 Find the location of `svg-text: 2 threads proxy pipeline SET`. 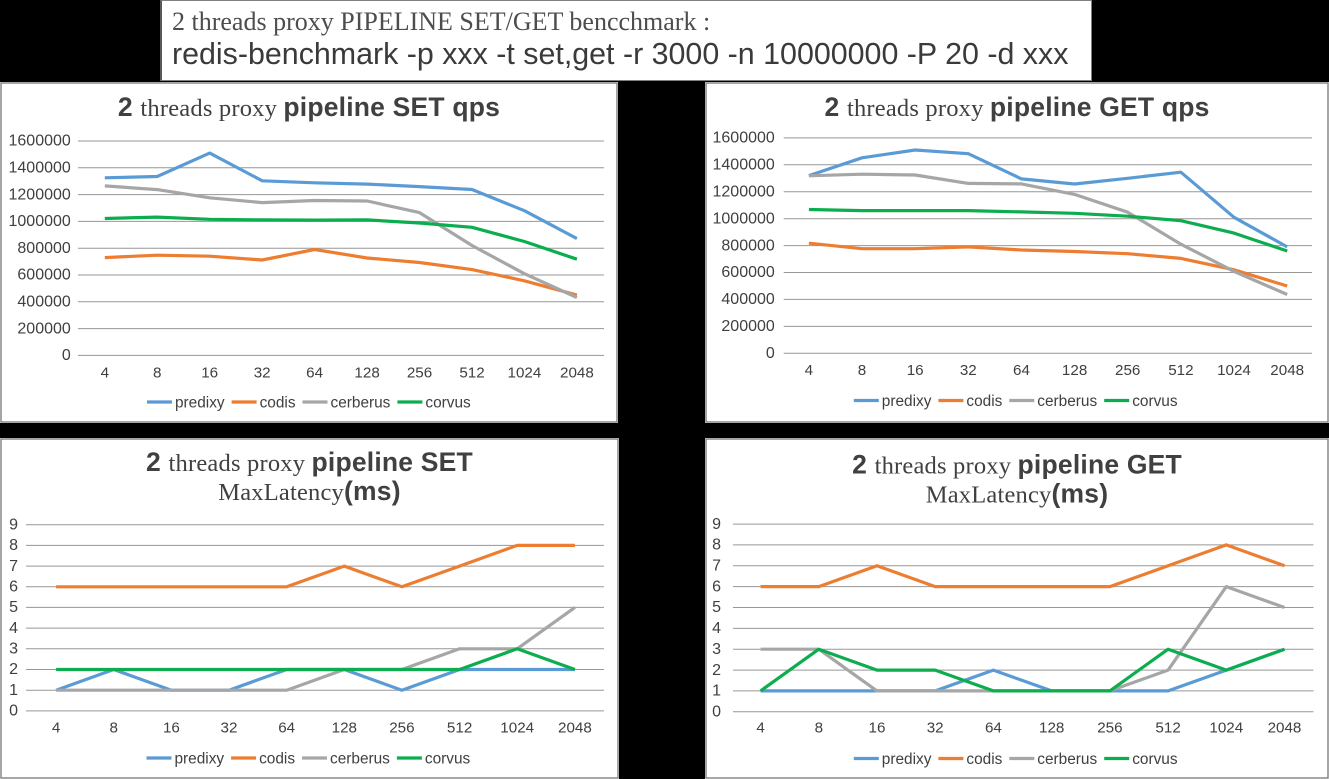

svg-text: 2 threads proxy pipeline SET is located at coordinates (309, 462).